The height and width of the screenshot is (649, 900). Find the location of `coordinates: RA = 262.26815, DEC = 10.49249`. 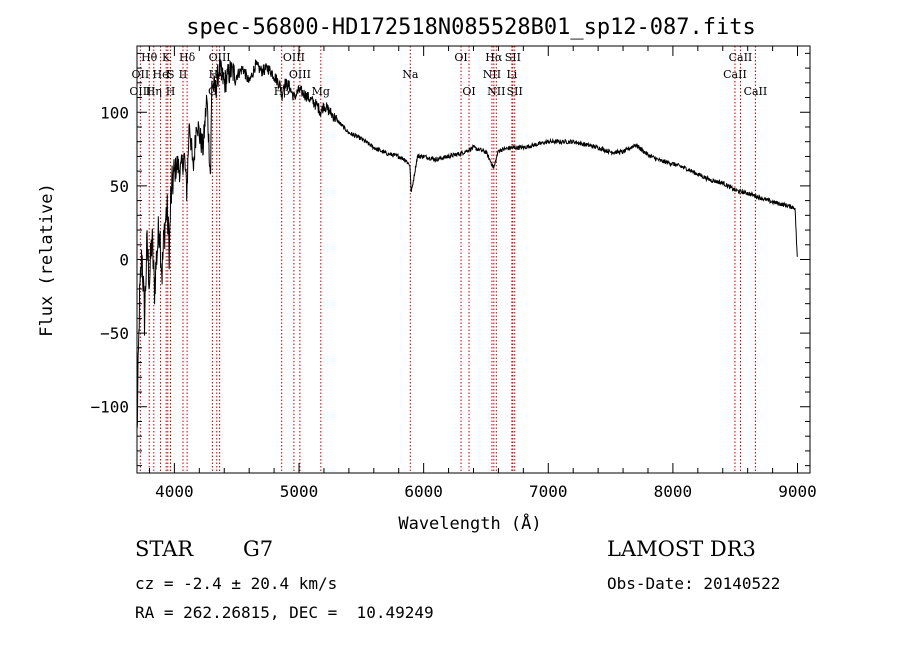

coordinates: RA = 262.26815, DEC = 10.49249 is located at coordinates (284, 612).